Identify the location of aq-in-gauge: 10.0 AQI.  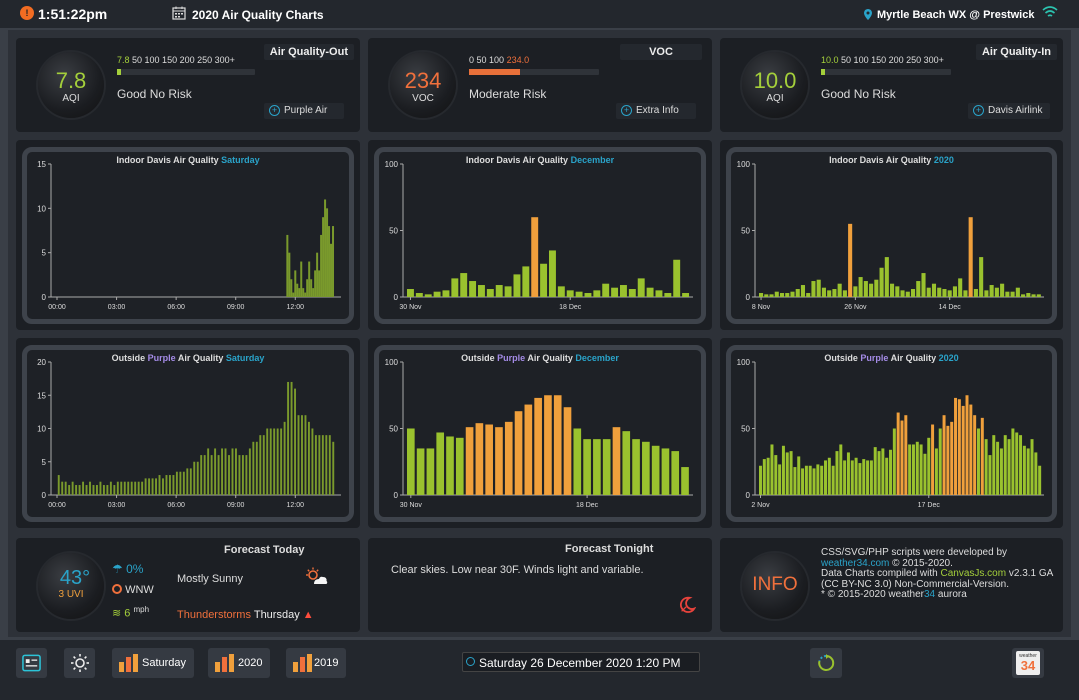
(775, 85).